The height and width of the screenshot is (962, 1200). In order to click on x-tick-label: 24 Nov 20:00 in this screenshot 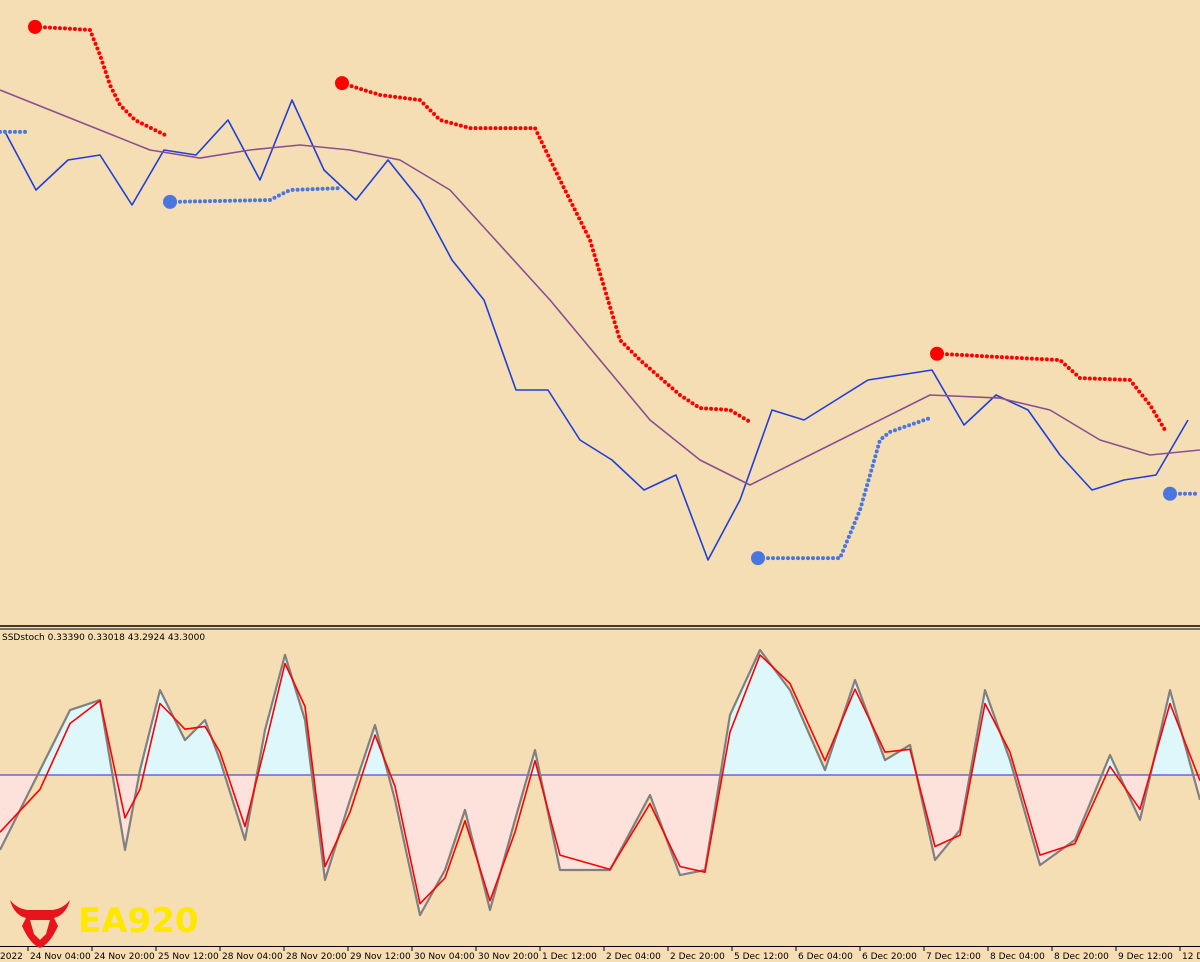, I will do `click(124, 957)`.